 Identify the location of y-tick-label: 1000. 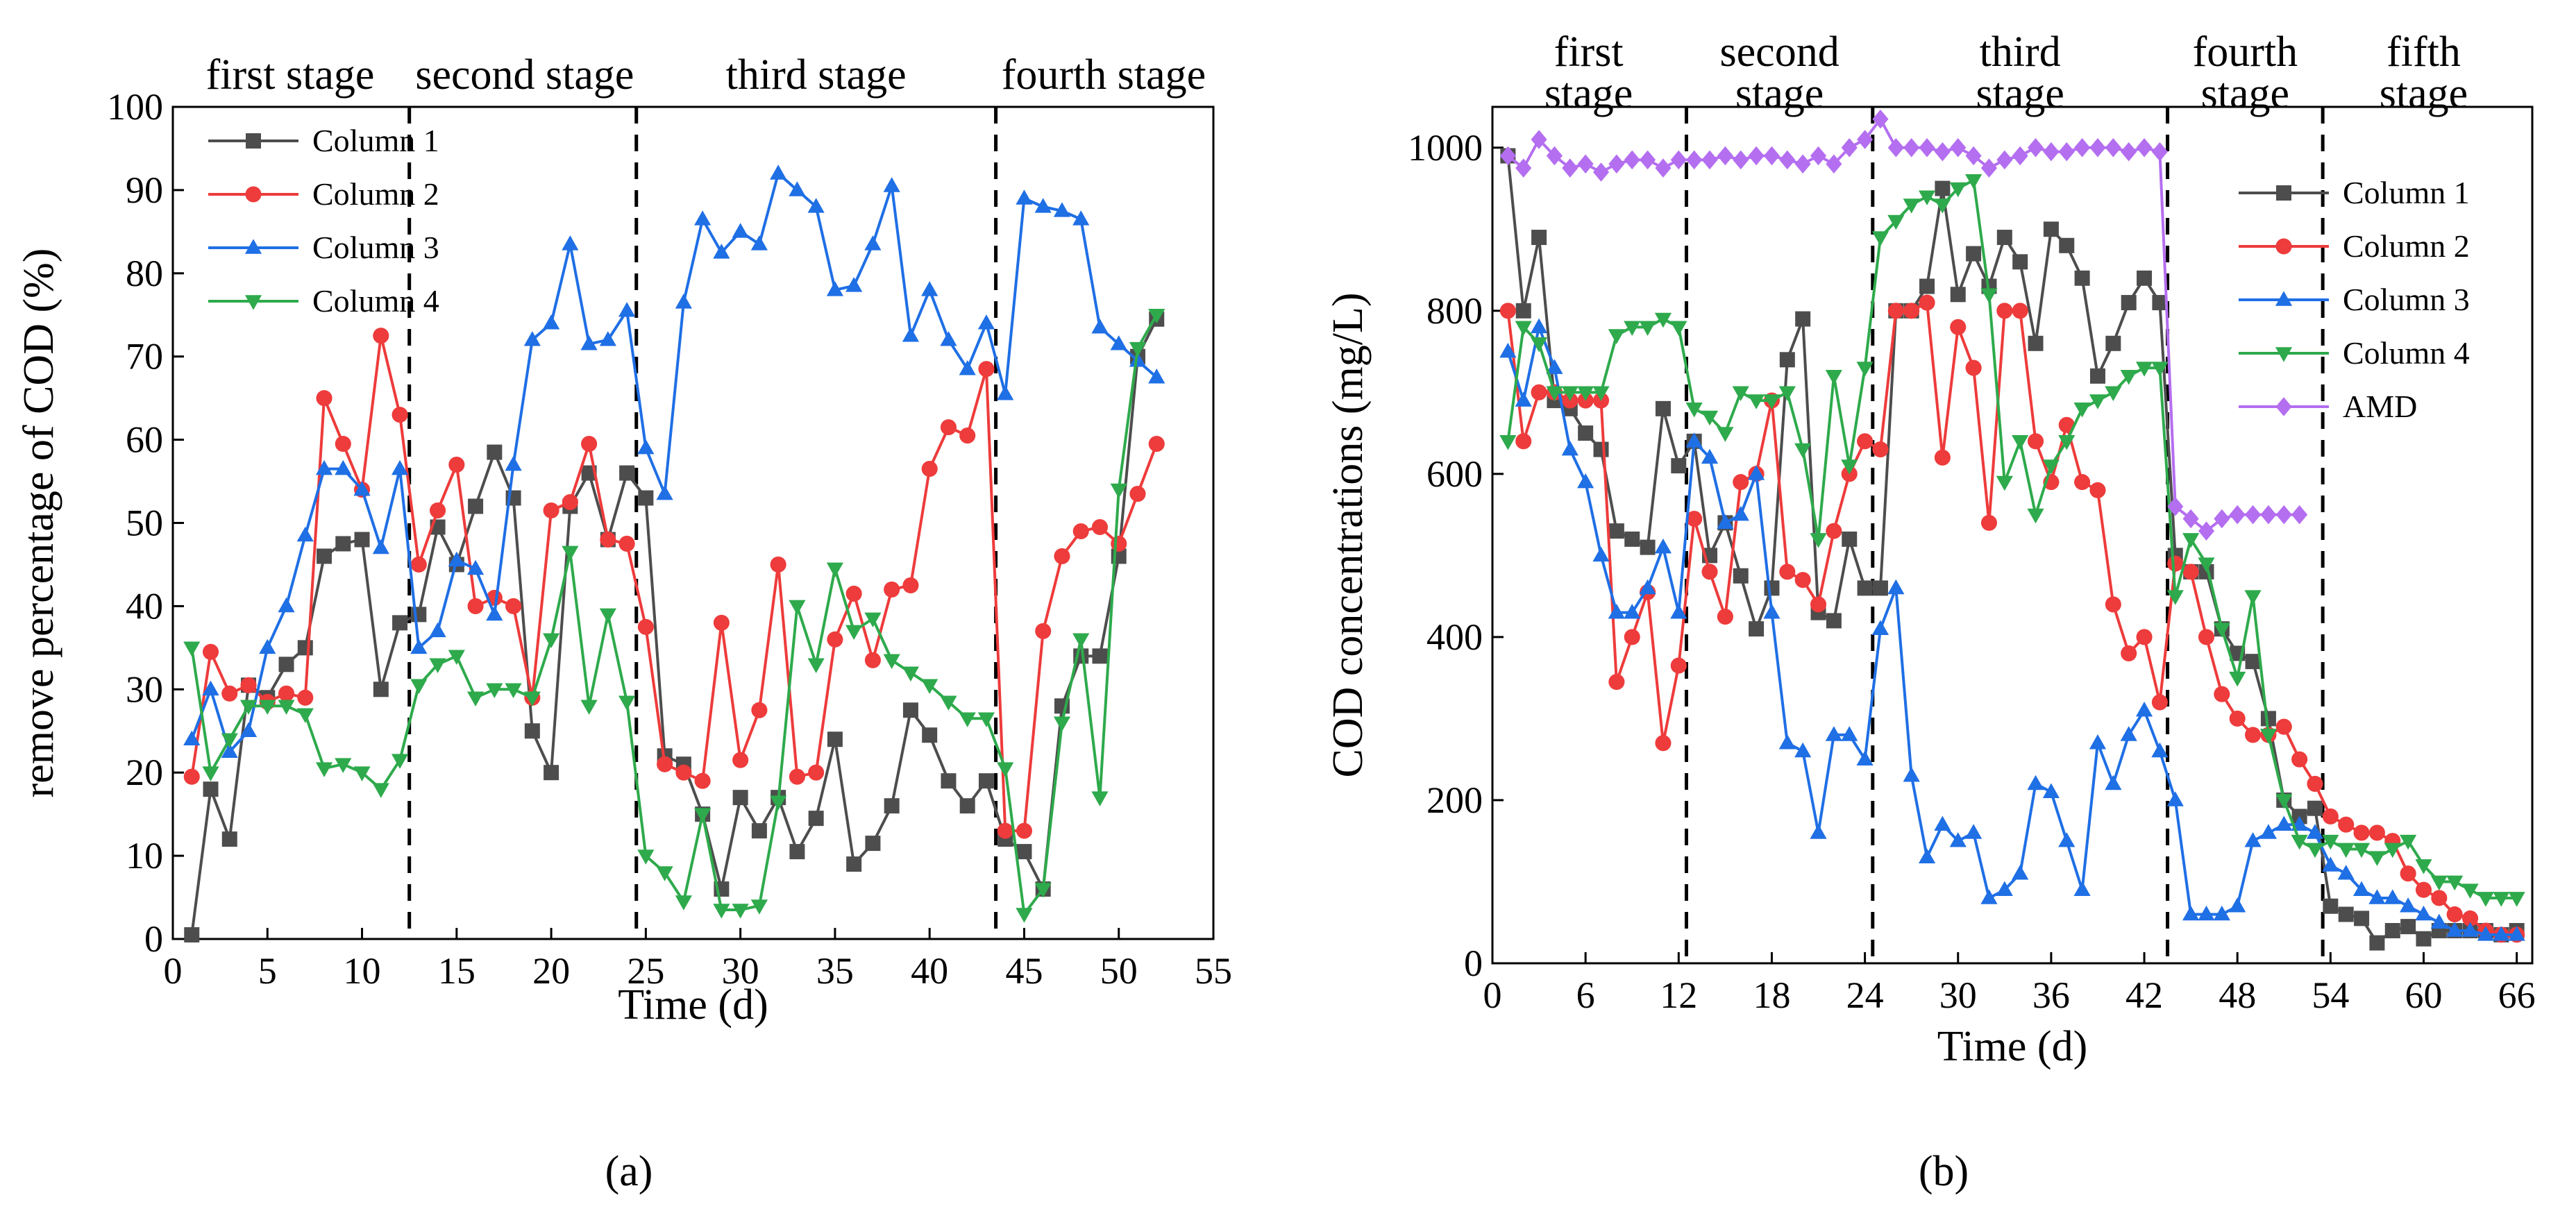
(1445, 148).